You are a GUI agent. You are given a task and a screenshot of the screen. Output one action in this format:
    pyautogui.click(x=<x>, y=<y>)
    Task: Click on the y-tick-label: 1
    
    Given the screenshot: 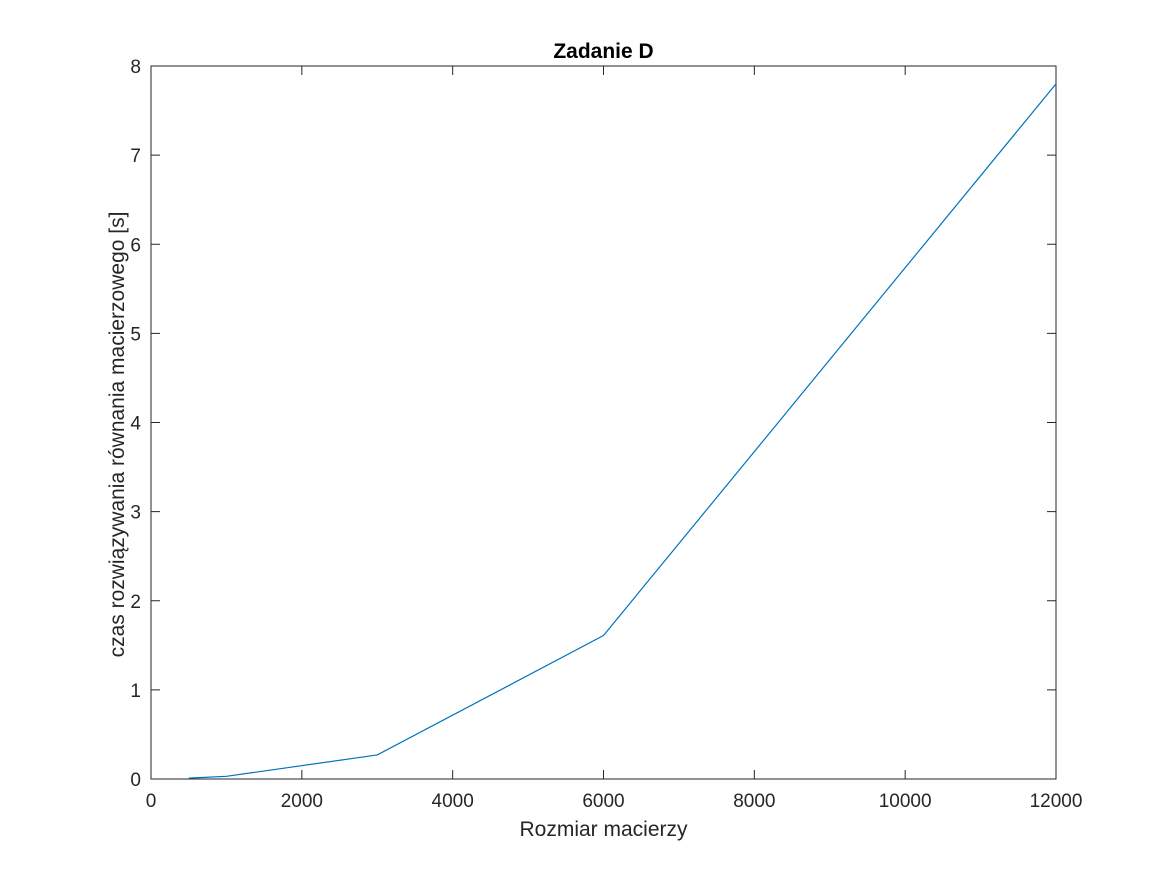 What is the action you would take?
    pyautogui.click(x=135, y=691)
    